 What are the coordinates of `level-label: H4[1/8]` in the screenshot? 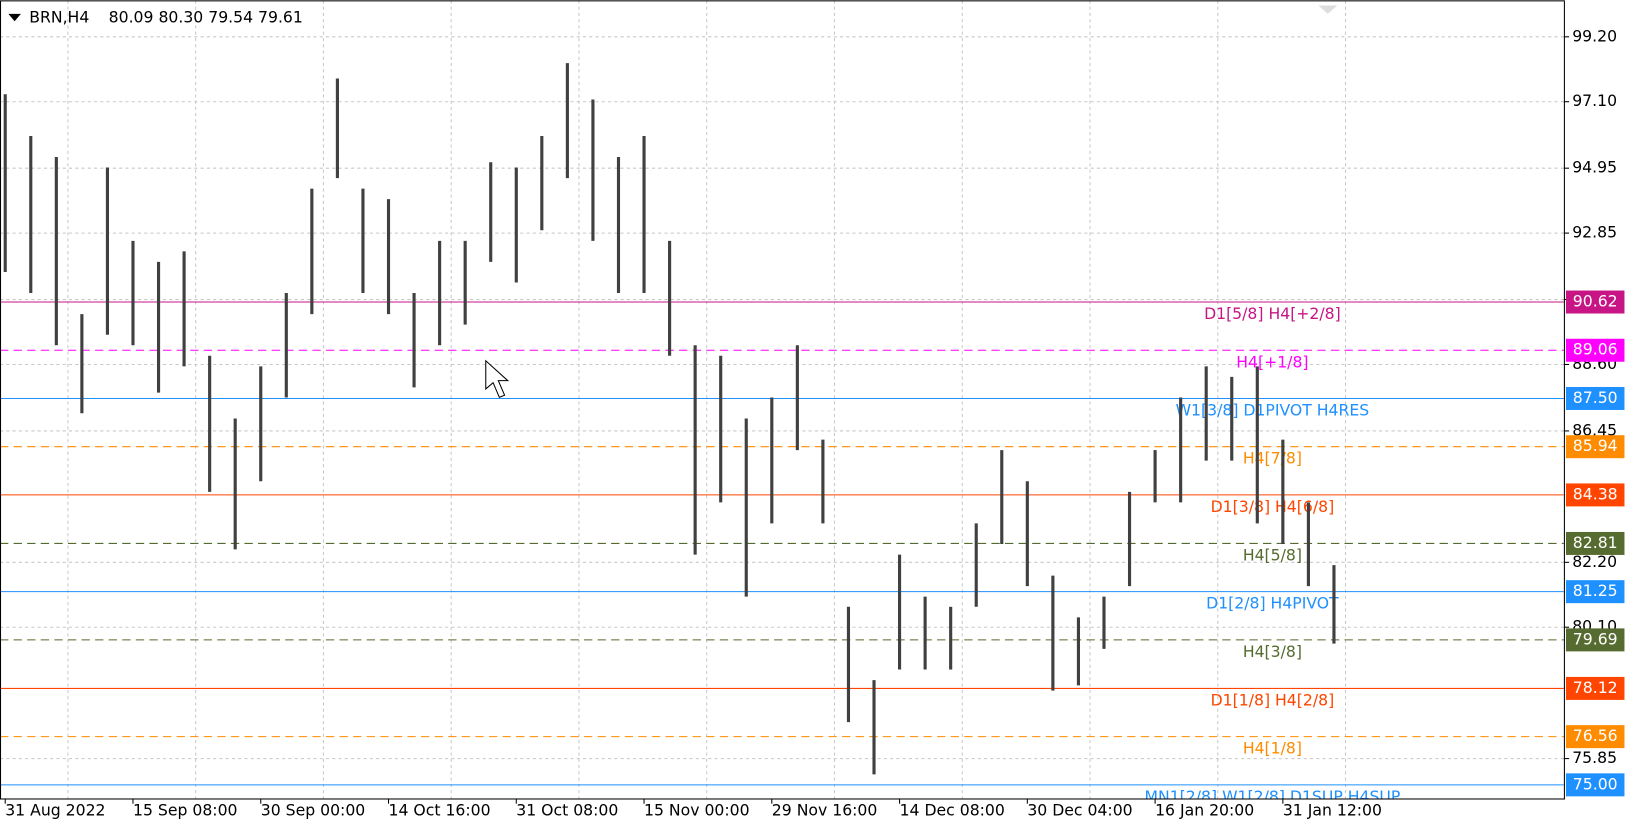 It's located at (1272, 748).